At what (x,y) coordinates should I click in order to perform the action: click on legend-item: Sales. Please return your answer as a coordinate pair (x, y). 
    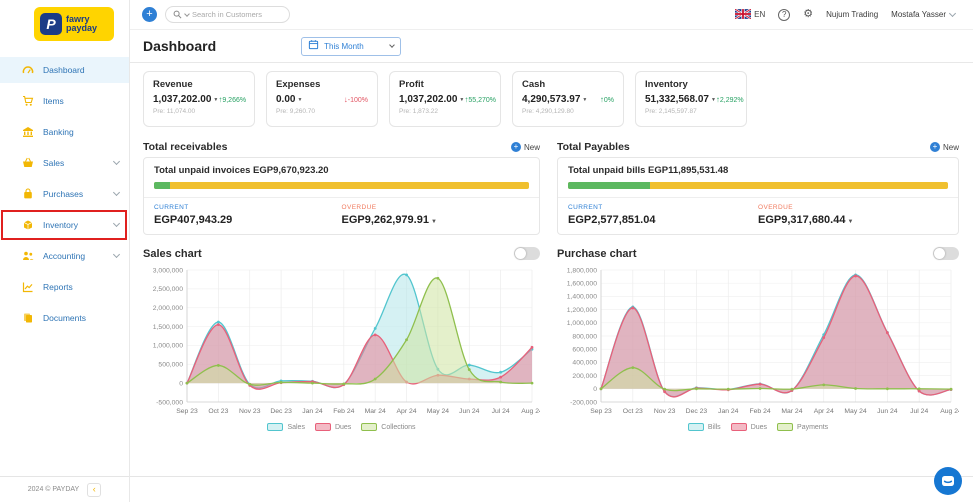
    Looking at the image, I should click on (286, 427).